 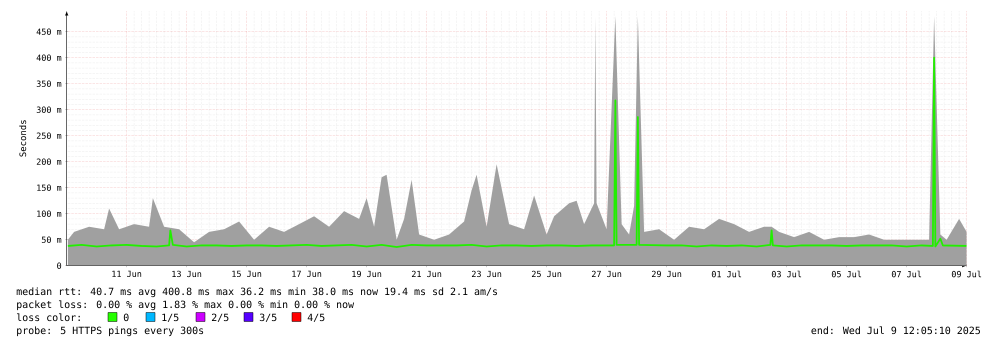 I want to click on x-tick-label: 17 Jun, so click(x=307, y=274).